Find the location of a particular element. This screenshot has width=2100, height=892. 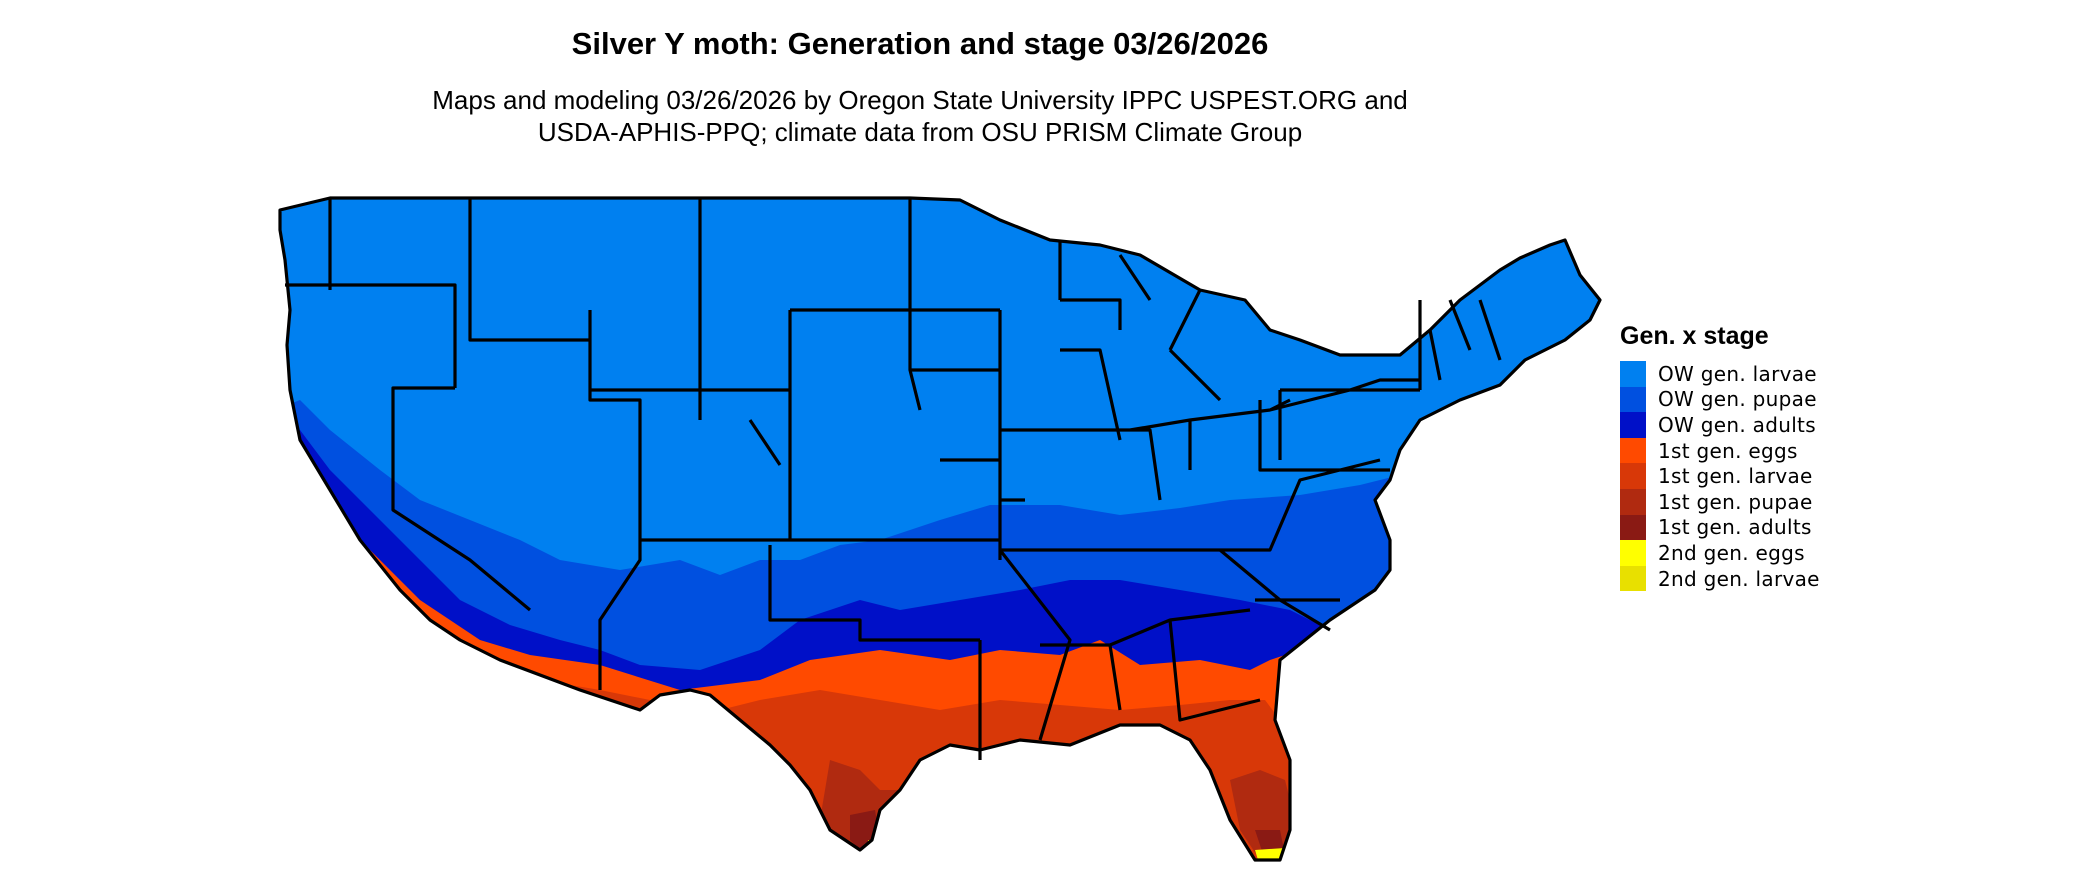

legend-title: Gen. x stage is located at coordinates (1694, 336).